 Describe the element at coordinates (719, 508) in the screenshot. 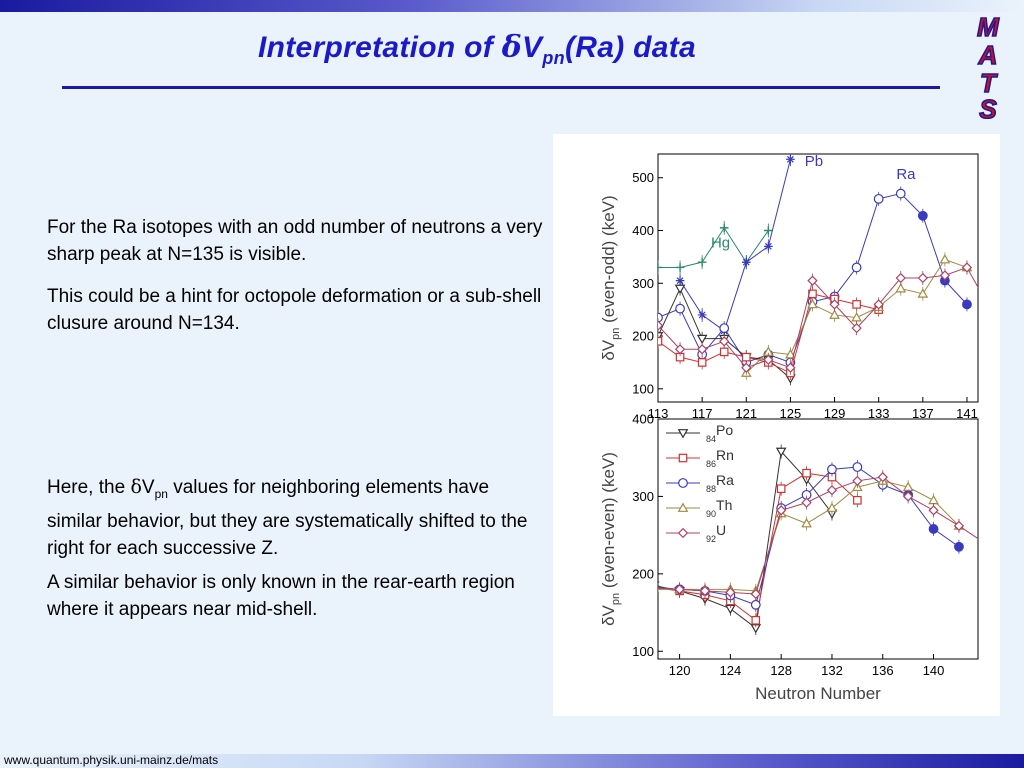

I see `legend-label: 90Th` at that location.